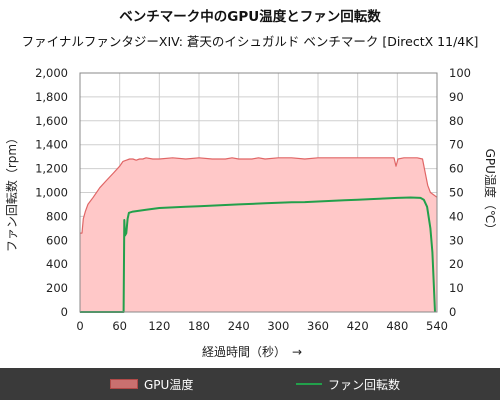  What do you see at coordinates (259, 195) in the screenshot?
I see `series-line-gpu-temp` at bounding box center [259, 195].